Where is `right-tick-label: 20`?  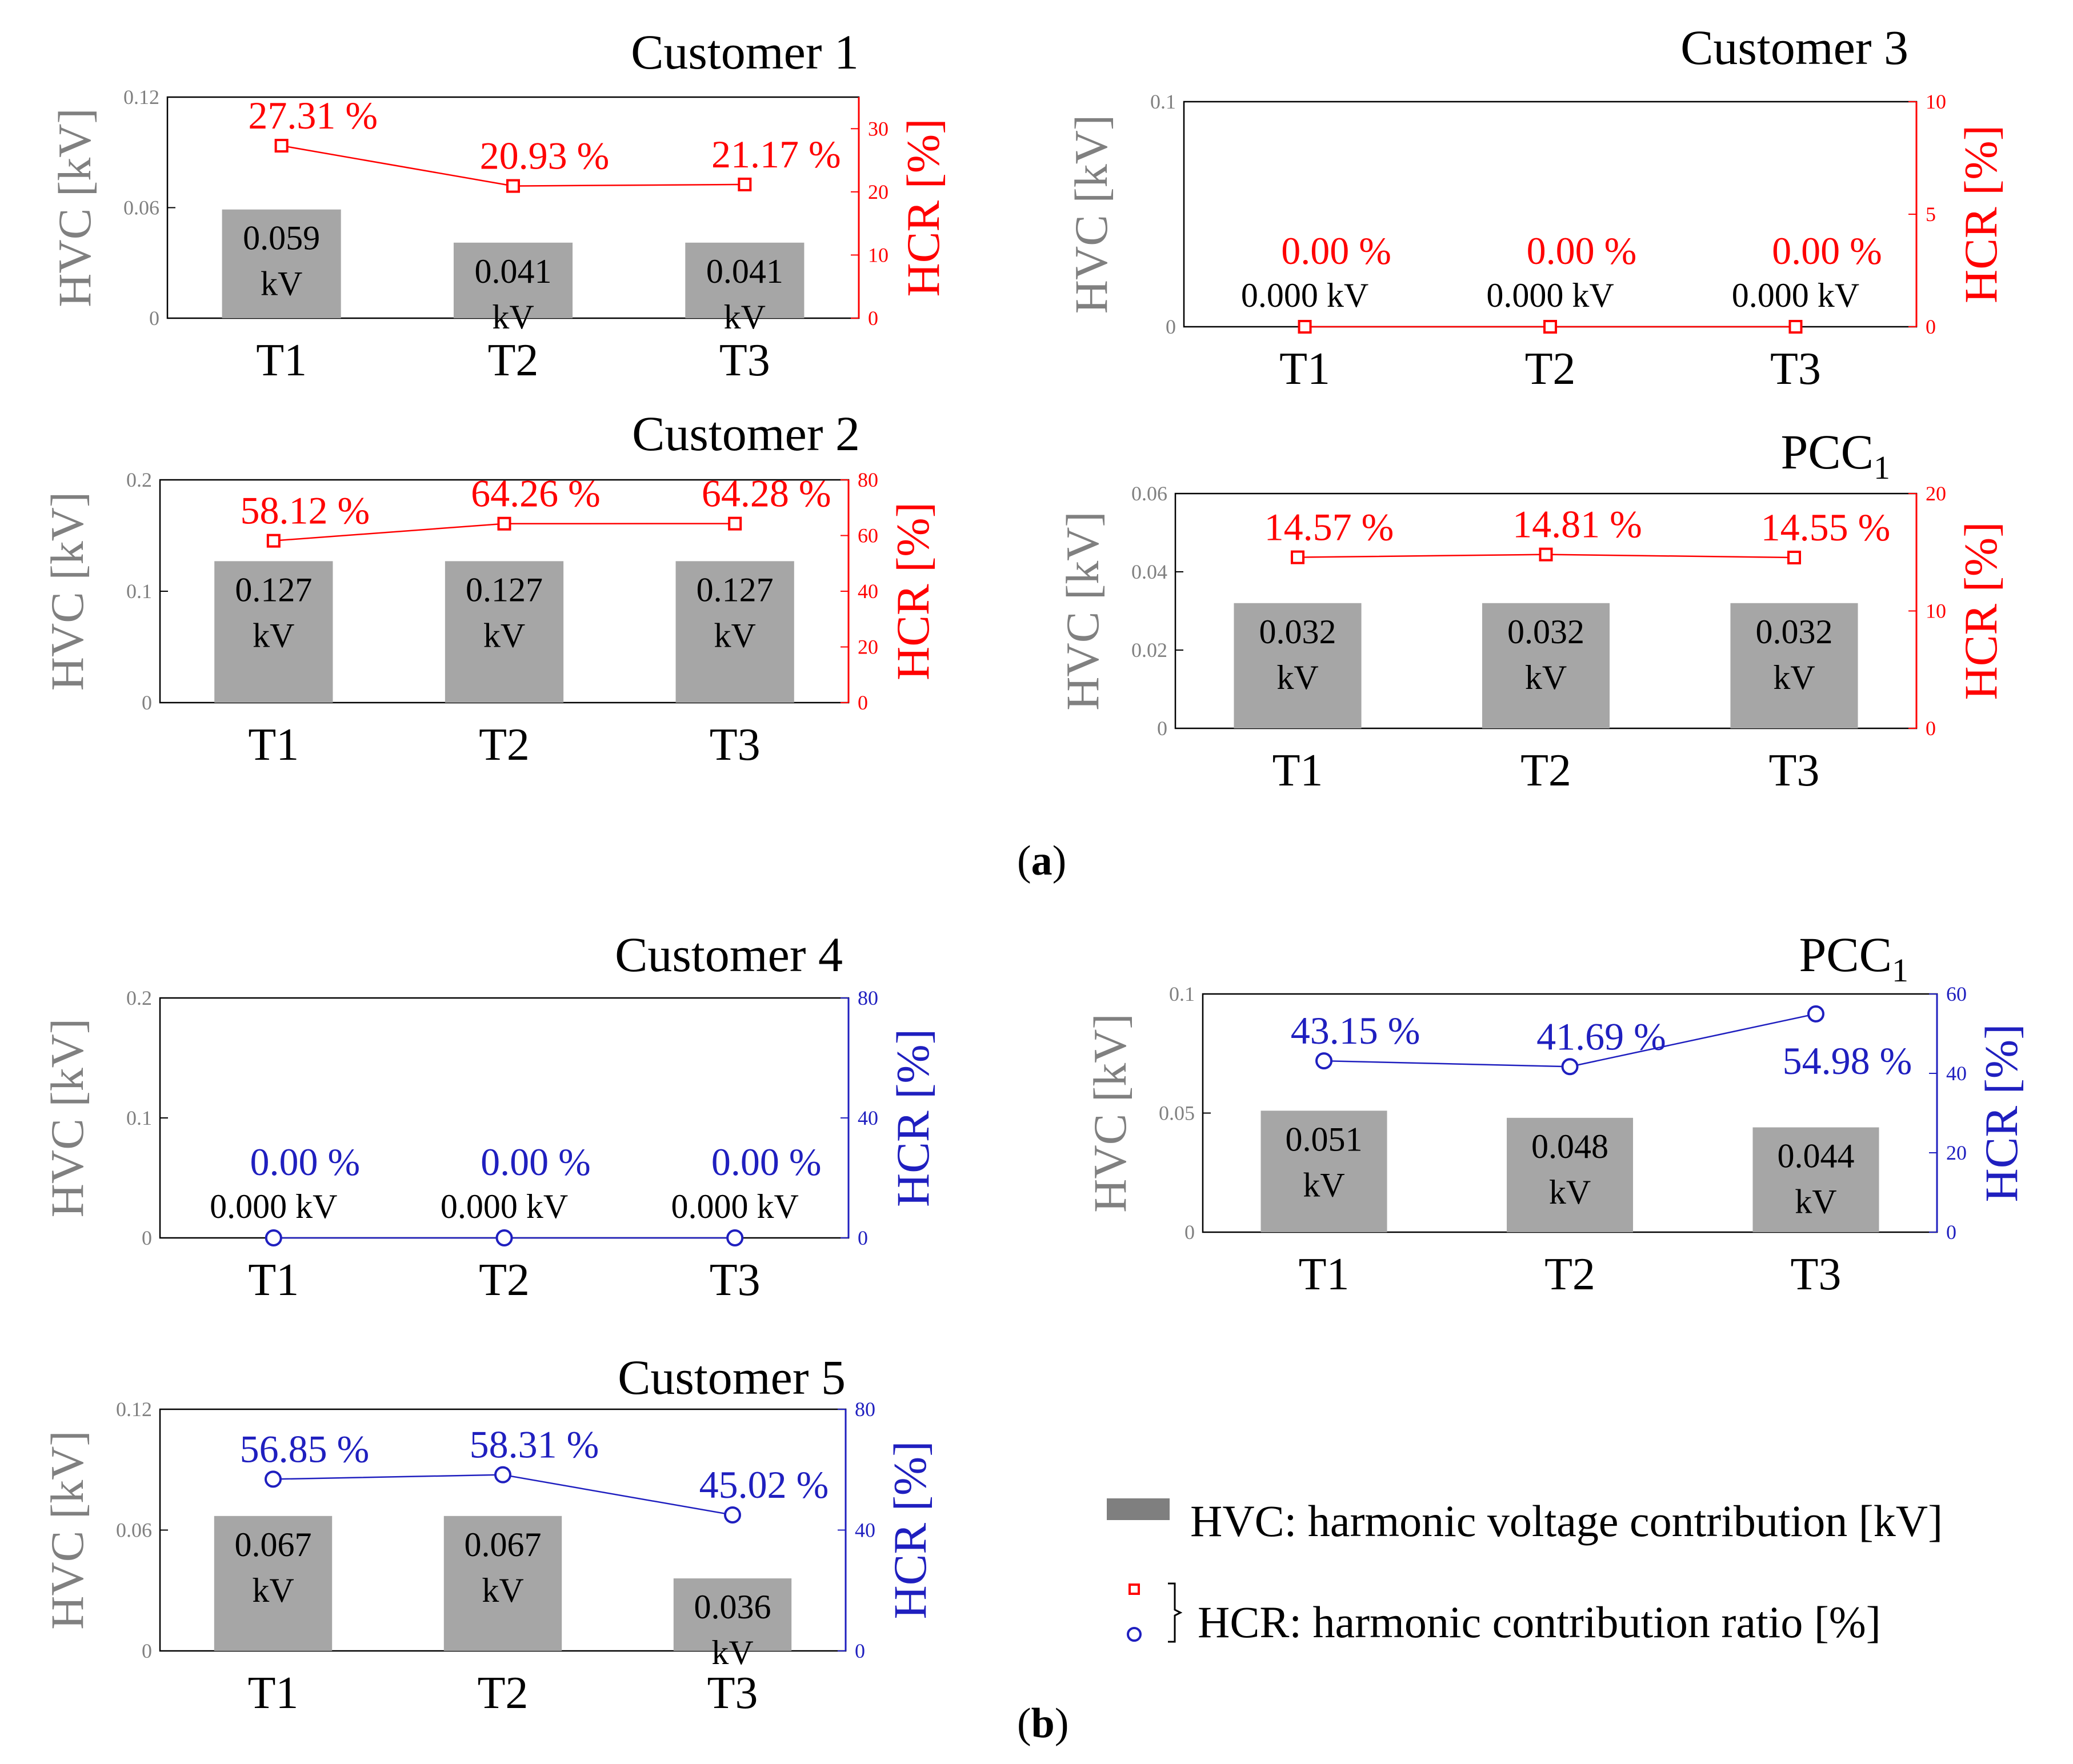 right-tick-label: 20 is located at coordinates (868, 648).